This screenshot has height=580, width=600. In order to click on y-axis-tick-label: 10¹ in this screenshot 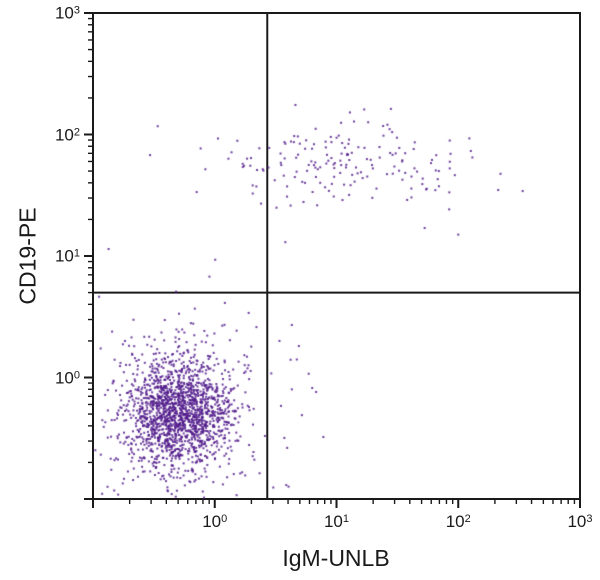, I will do `click(67, 256)`.